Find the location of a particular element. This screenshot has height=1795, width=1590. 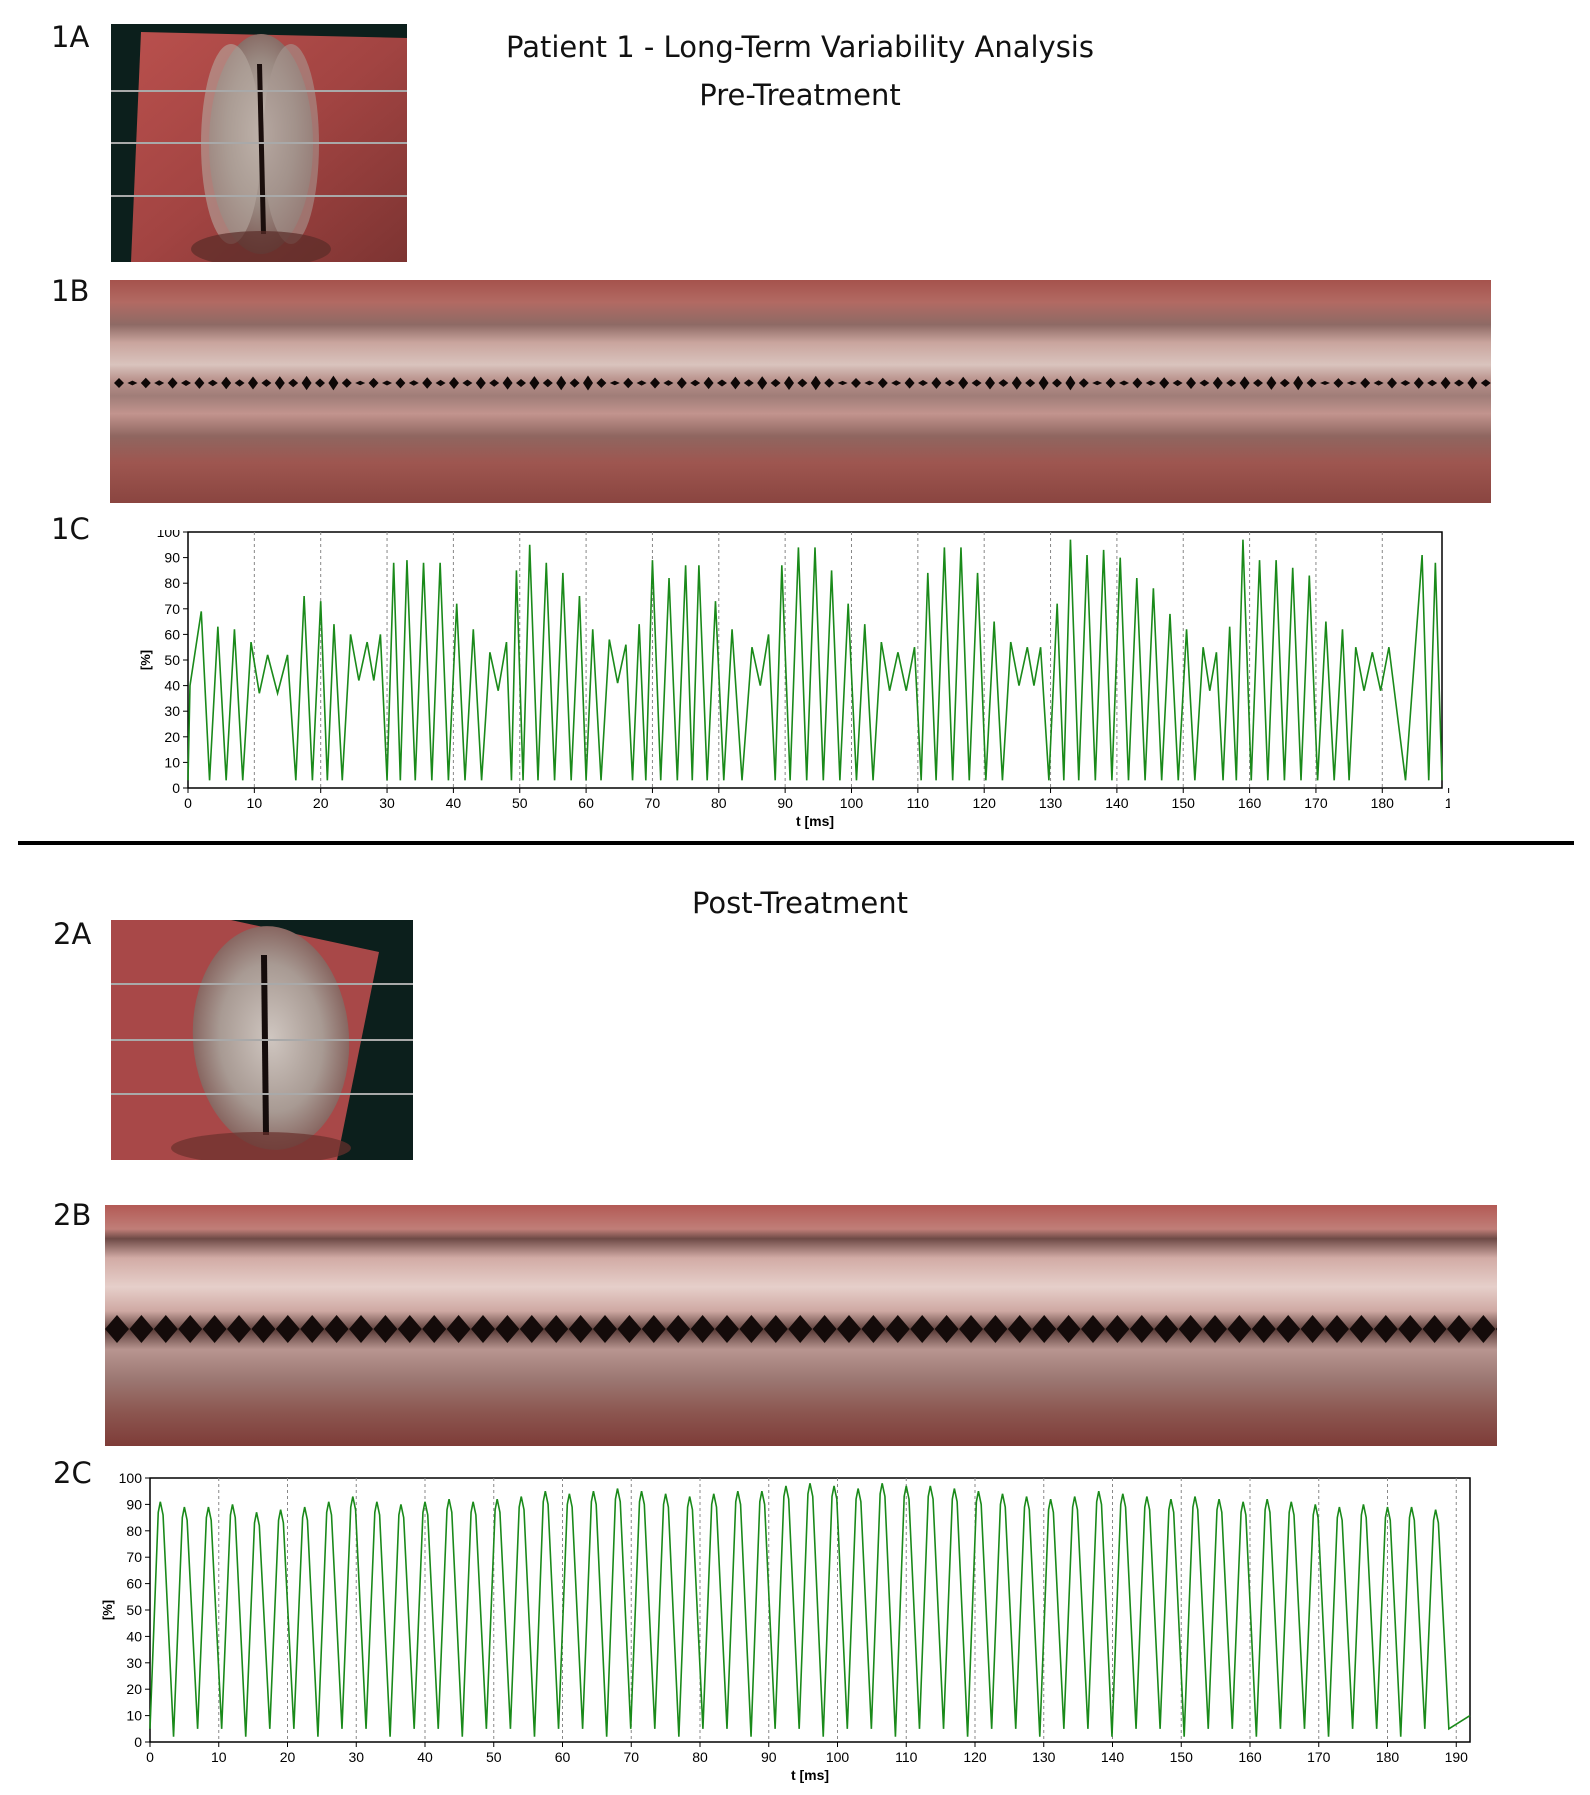

section-divider is located at coordinates (796, 843).